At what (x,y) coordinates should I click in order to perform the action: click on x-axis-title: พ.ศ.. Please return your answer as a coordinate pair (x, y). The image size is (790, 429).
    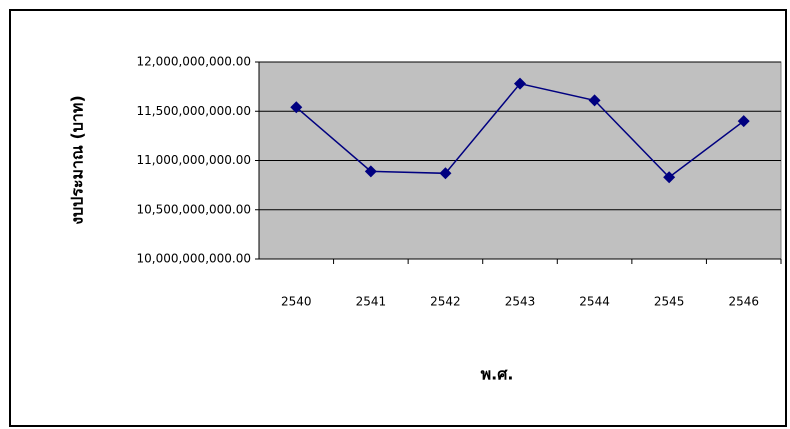
    Looking at the image, I should click on (497, 374).